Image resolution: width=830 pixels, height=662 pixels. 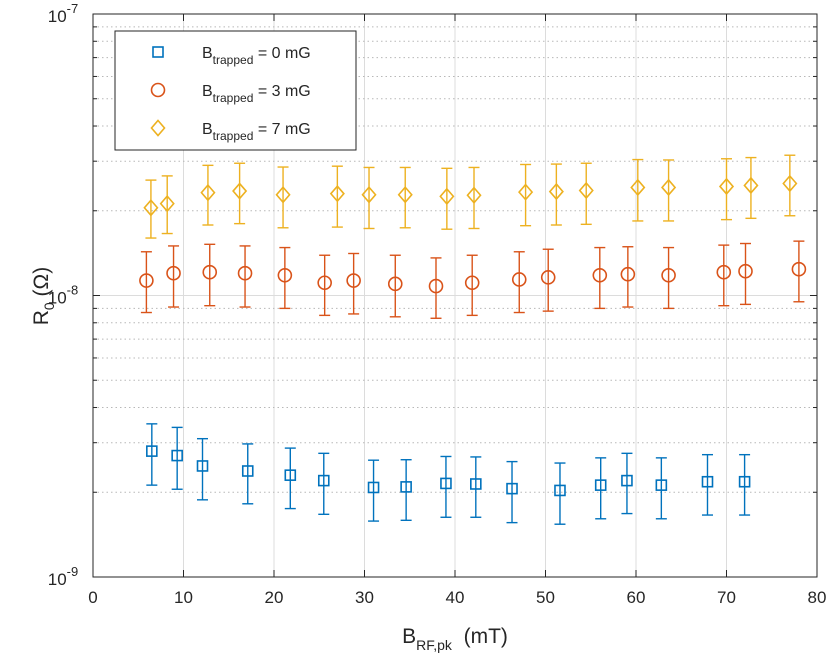 I want to click on y-axis-title-main: R, so click(x=41, y=317).